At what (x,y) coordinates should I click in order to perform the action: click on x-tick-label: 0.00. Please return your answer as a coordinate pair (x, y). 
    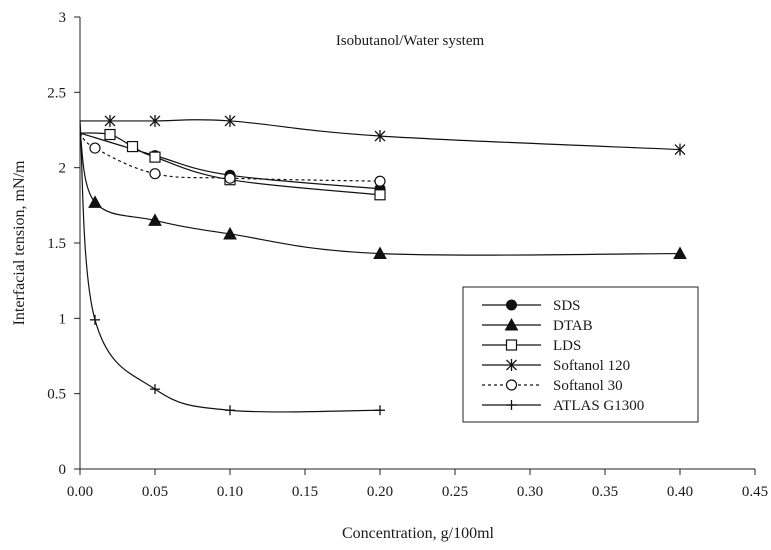
    Looking at the image, I should click on (80, 492).